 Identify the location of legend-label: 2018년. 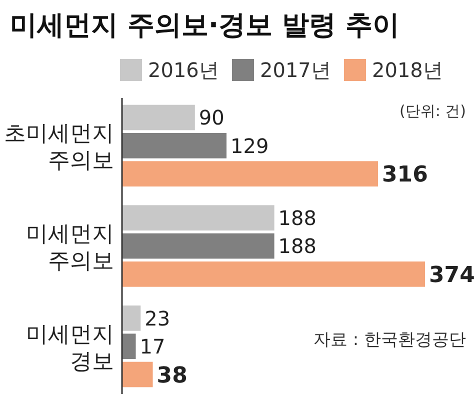
(407, 70).